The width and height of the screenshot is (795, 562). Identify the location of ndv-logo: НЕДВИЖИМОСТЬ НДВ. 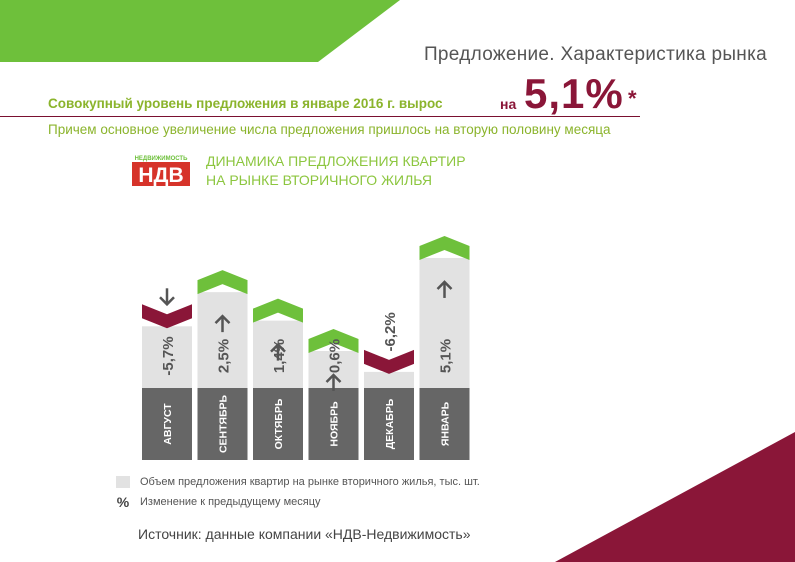
(161, 170).